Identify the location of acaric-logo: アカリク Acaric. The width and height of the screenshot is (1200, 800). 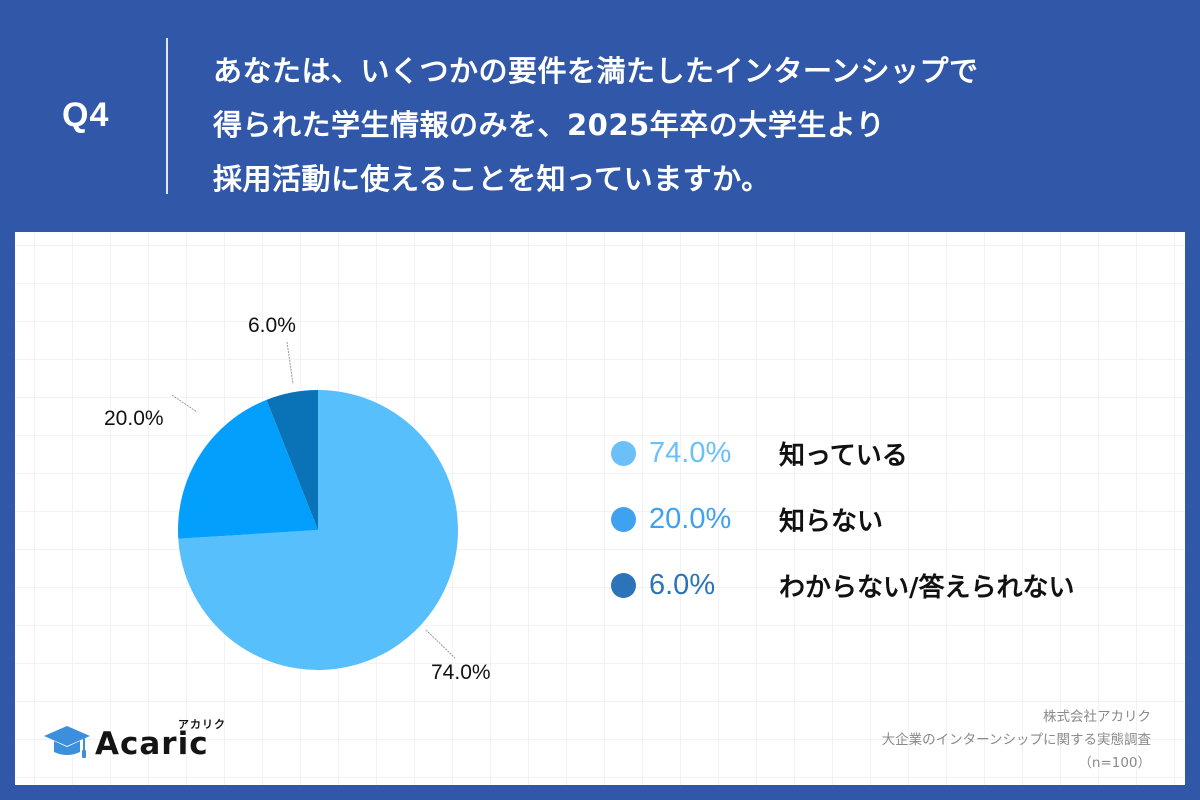
(138, 741).